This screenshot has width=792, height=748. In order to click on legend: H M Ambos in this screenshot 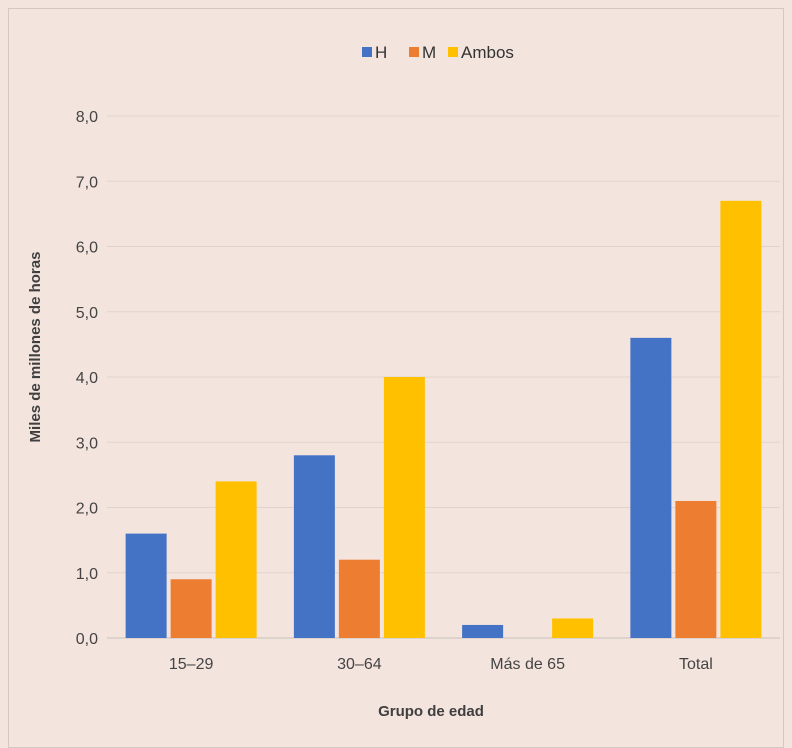, I will do `click(438, 52)`.